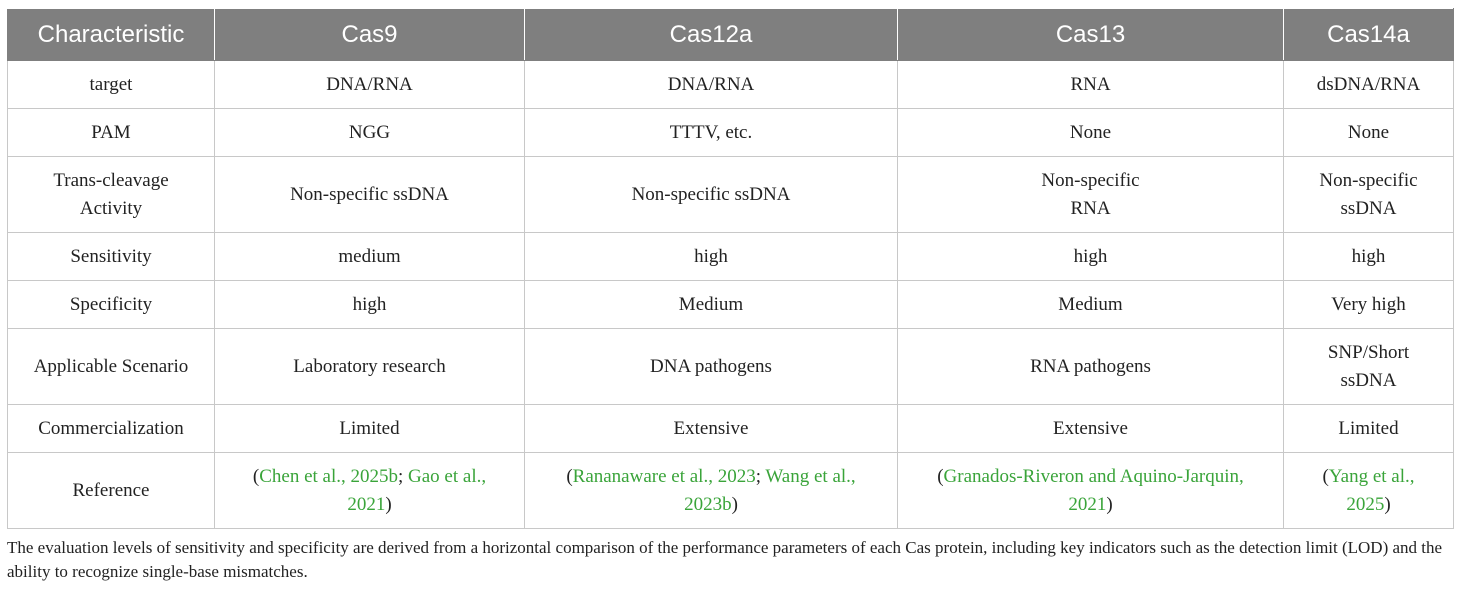 The image size is (1460, 590). I want to click on cell-cas13: Medium, so click(1090, 304).